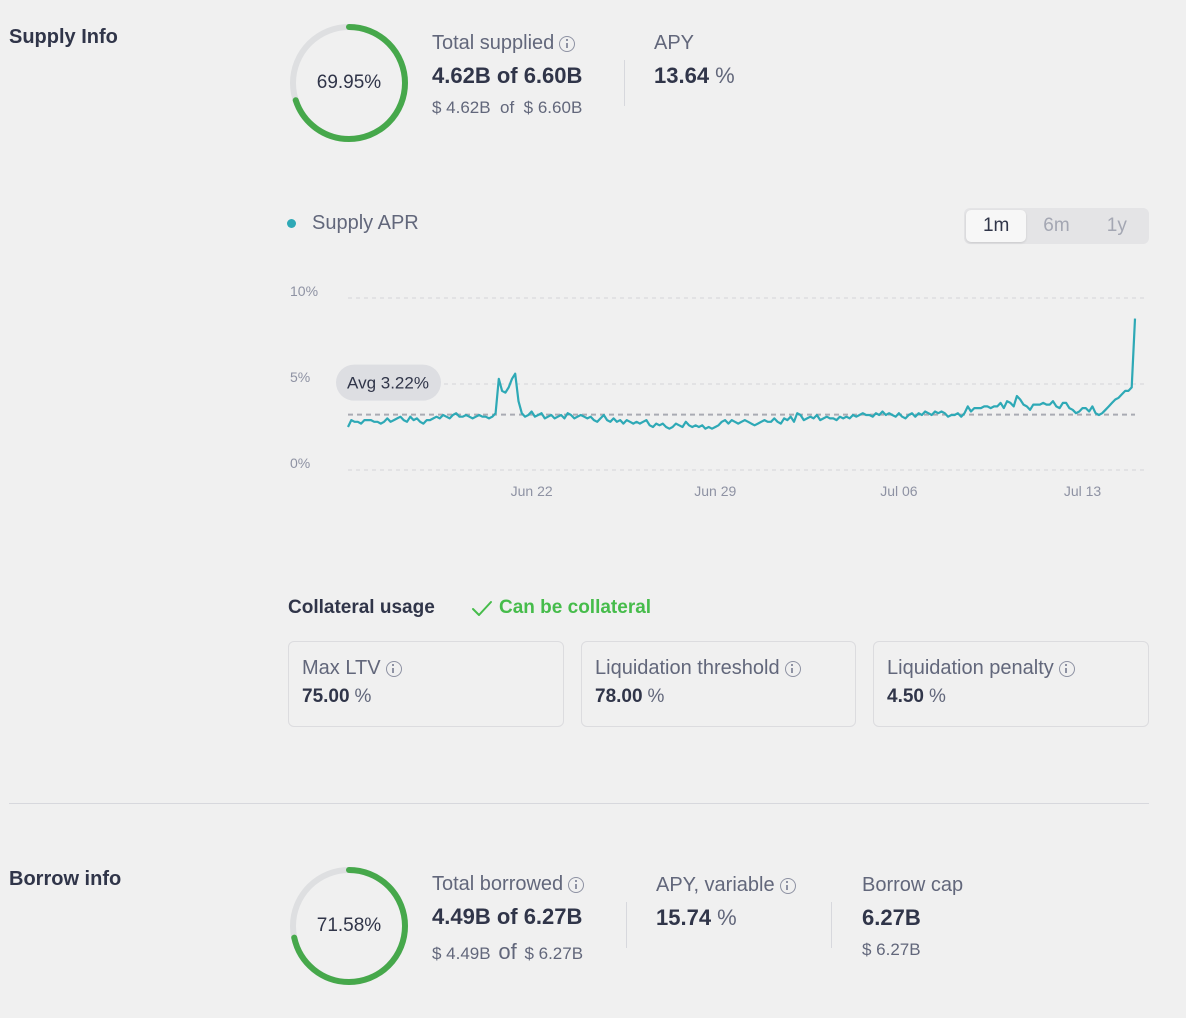 This screenshot has width=1186, height=1018. I want to click on average-badge, so click(388, 382).